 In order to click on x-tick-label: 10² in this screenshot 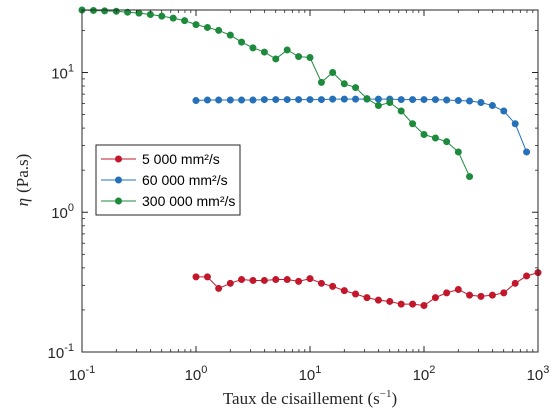, I will do `click(424, 374)`.